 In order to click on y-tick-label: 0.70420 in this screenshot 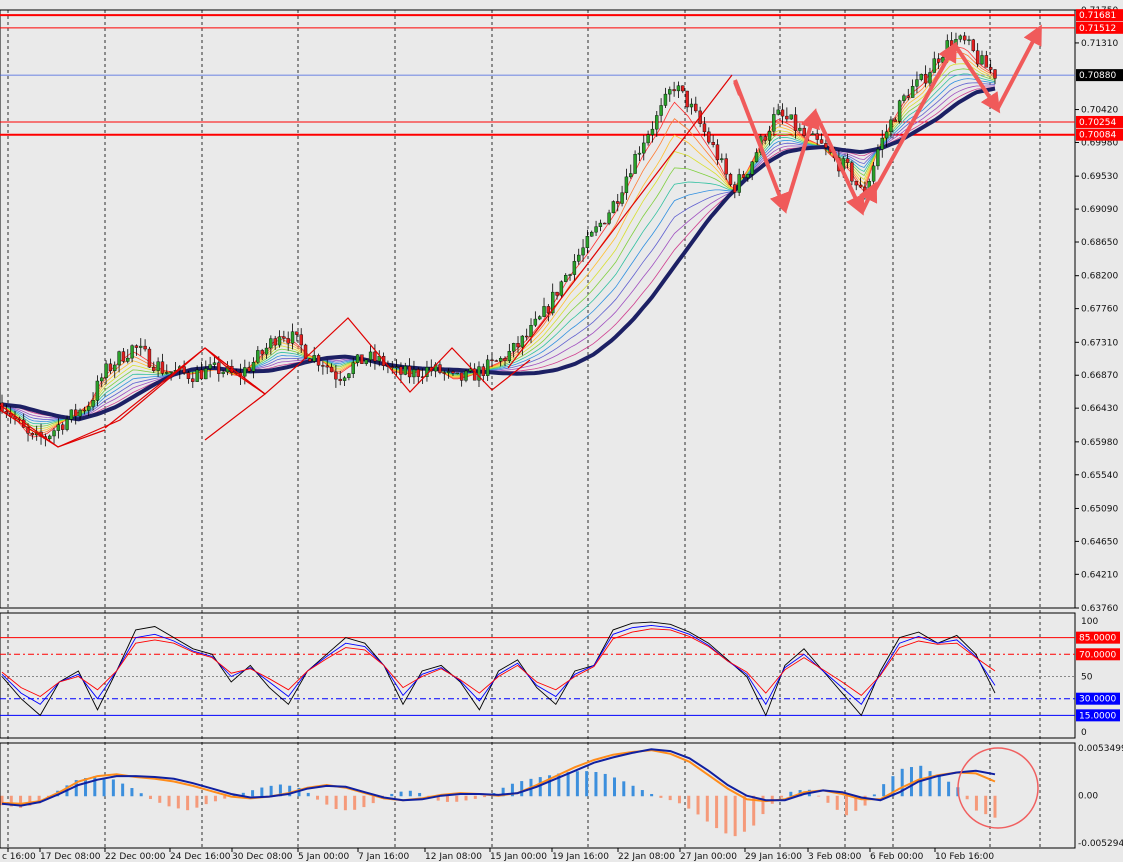, I will do `click(1099, 111)`.